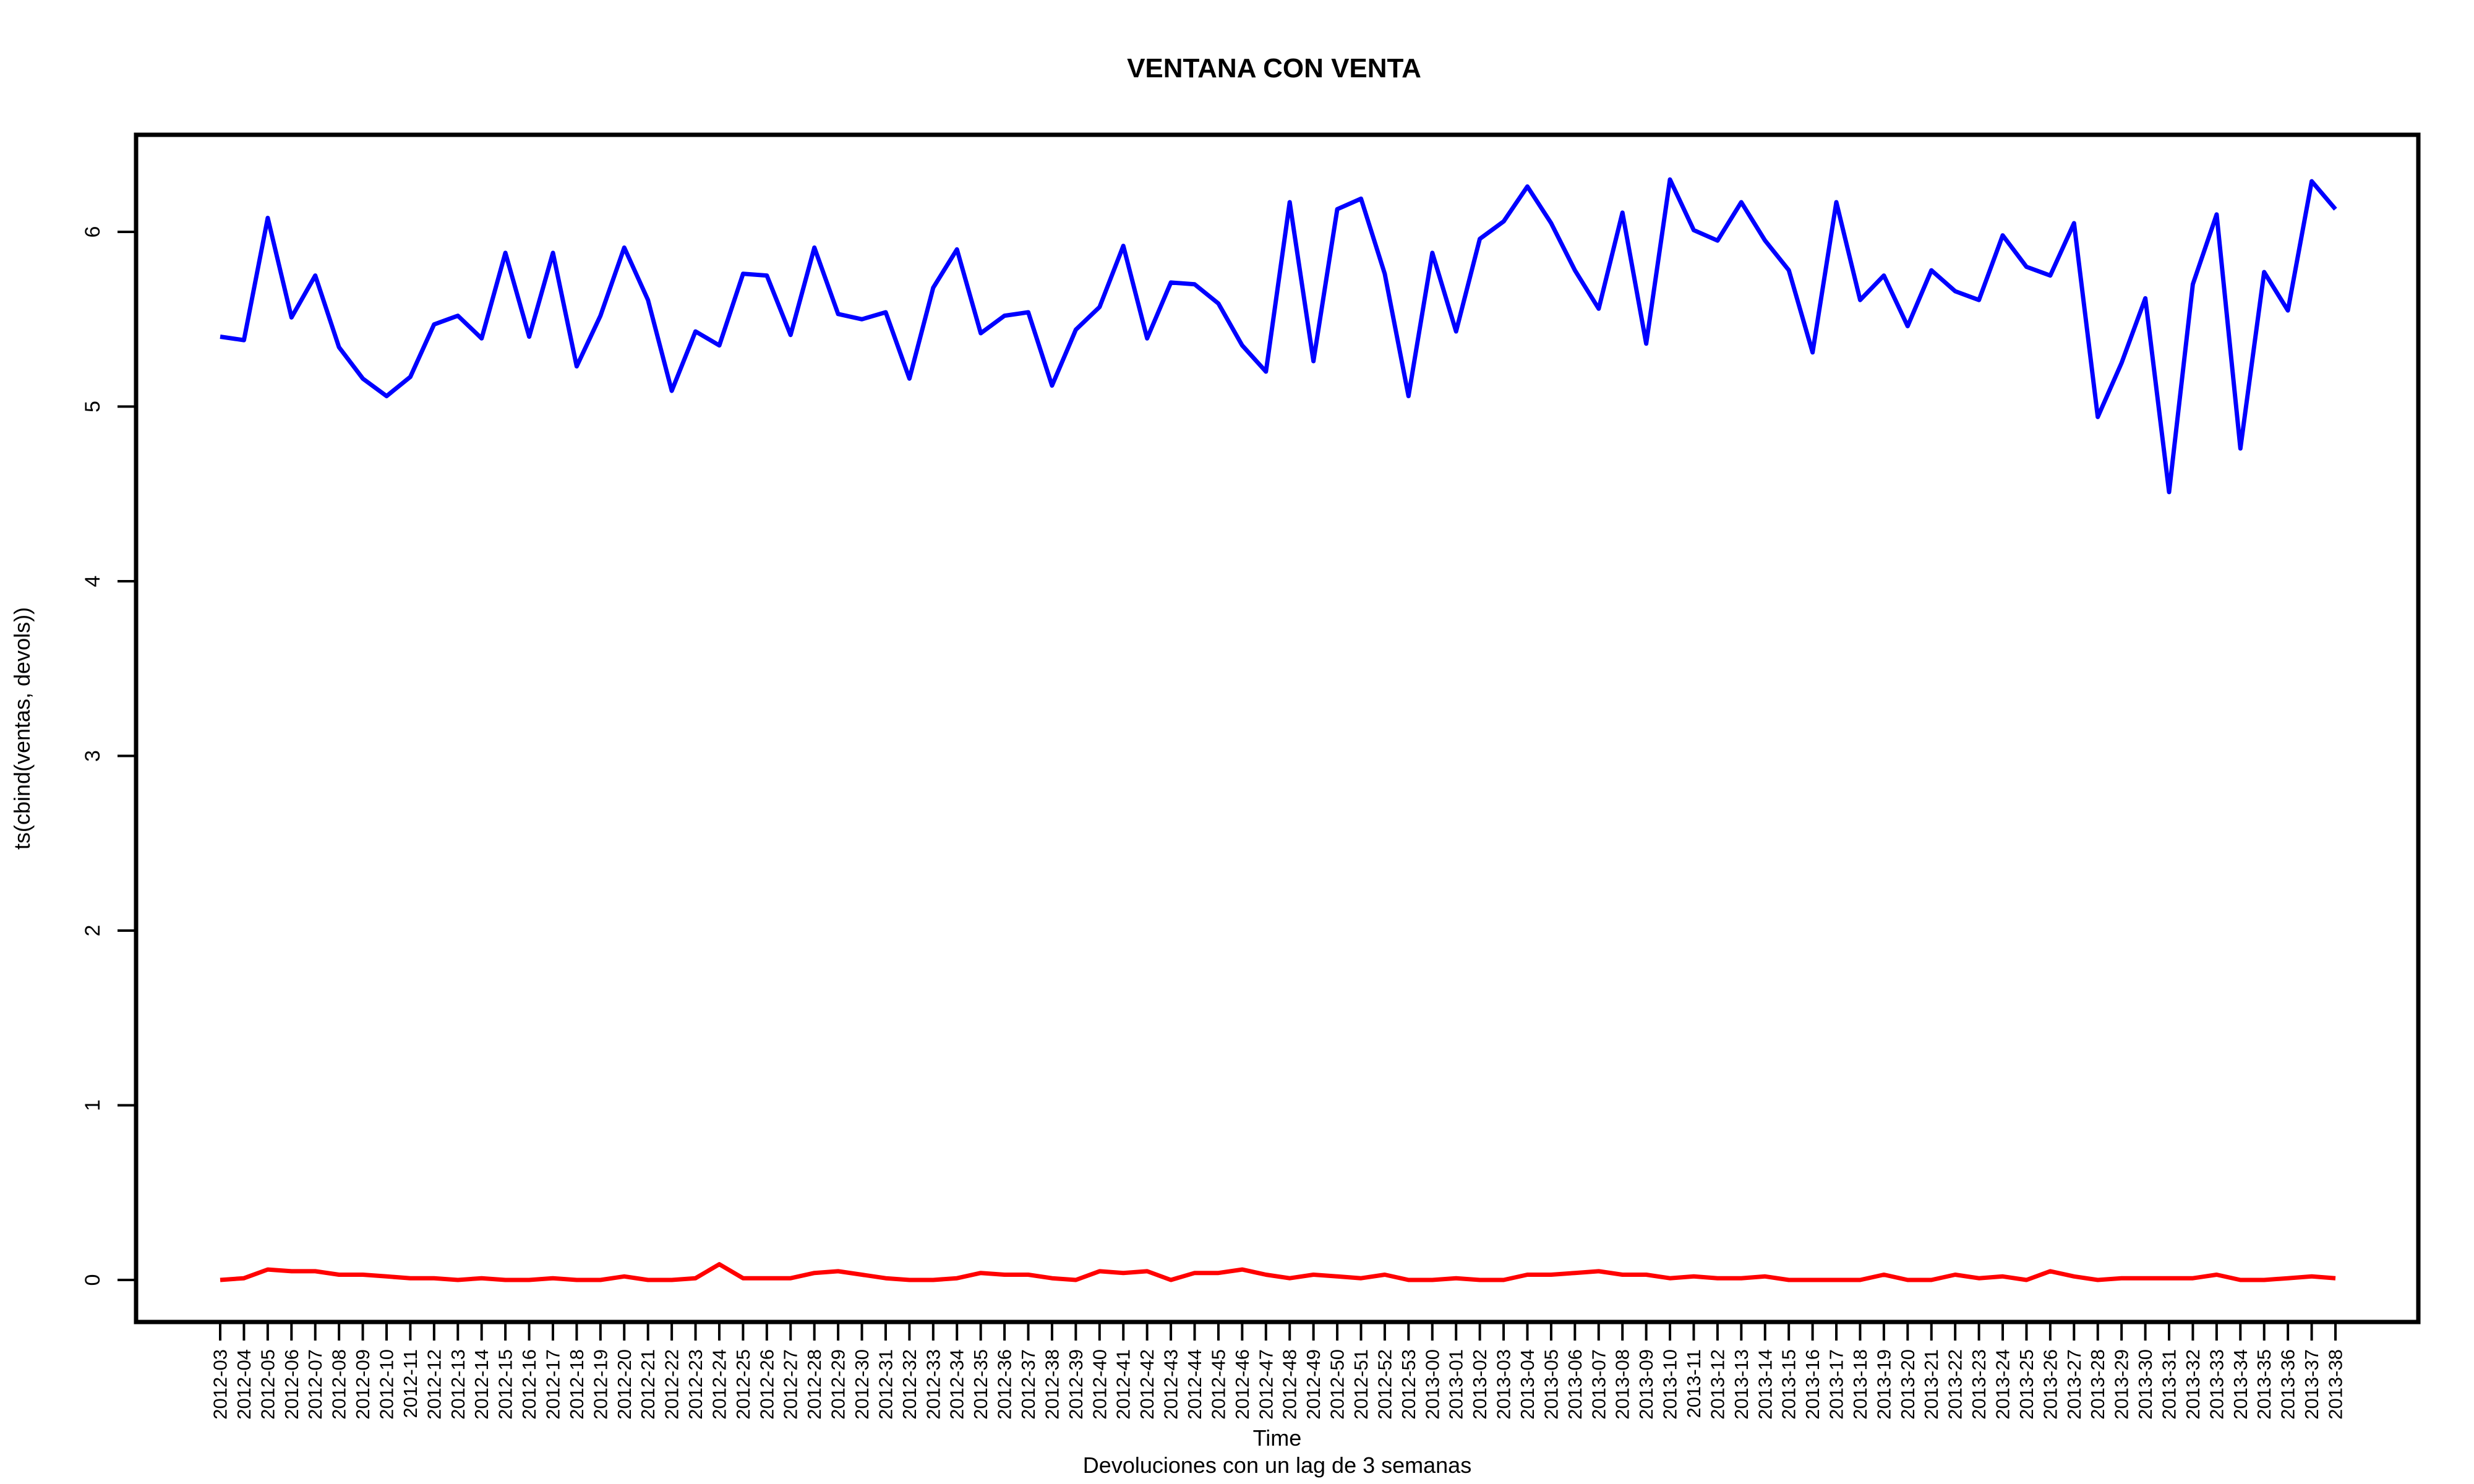  I want to click on y-tick-label: 5, so click(93, 406).